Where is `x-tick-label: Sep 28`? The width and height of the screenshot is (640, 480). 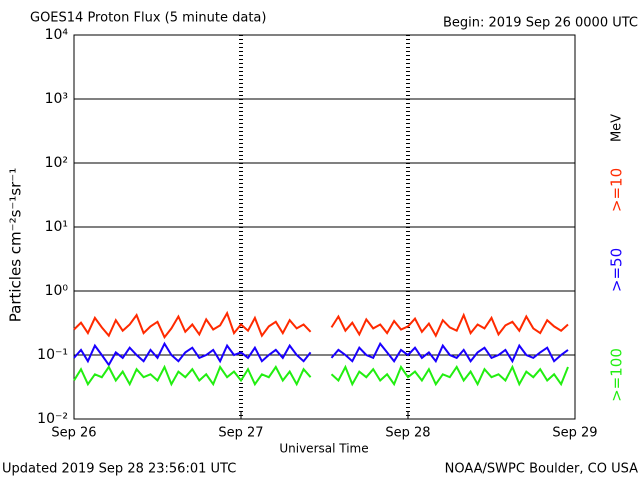 x-tick-label: Sep 28 is located at coordinates (407, 433).